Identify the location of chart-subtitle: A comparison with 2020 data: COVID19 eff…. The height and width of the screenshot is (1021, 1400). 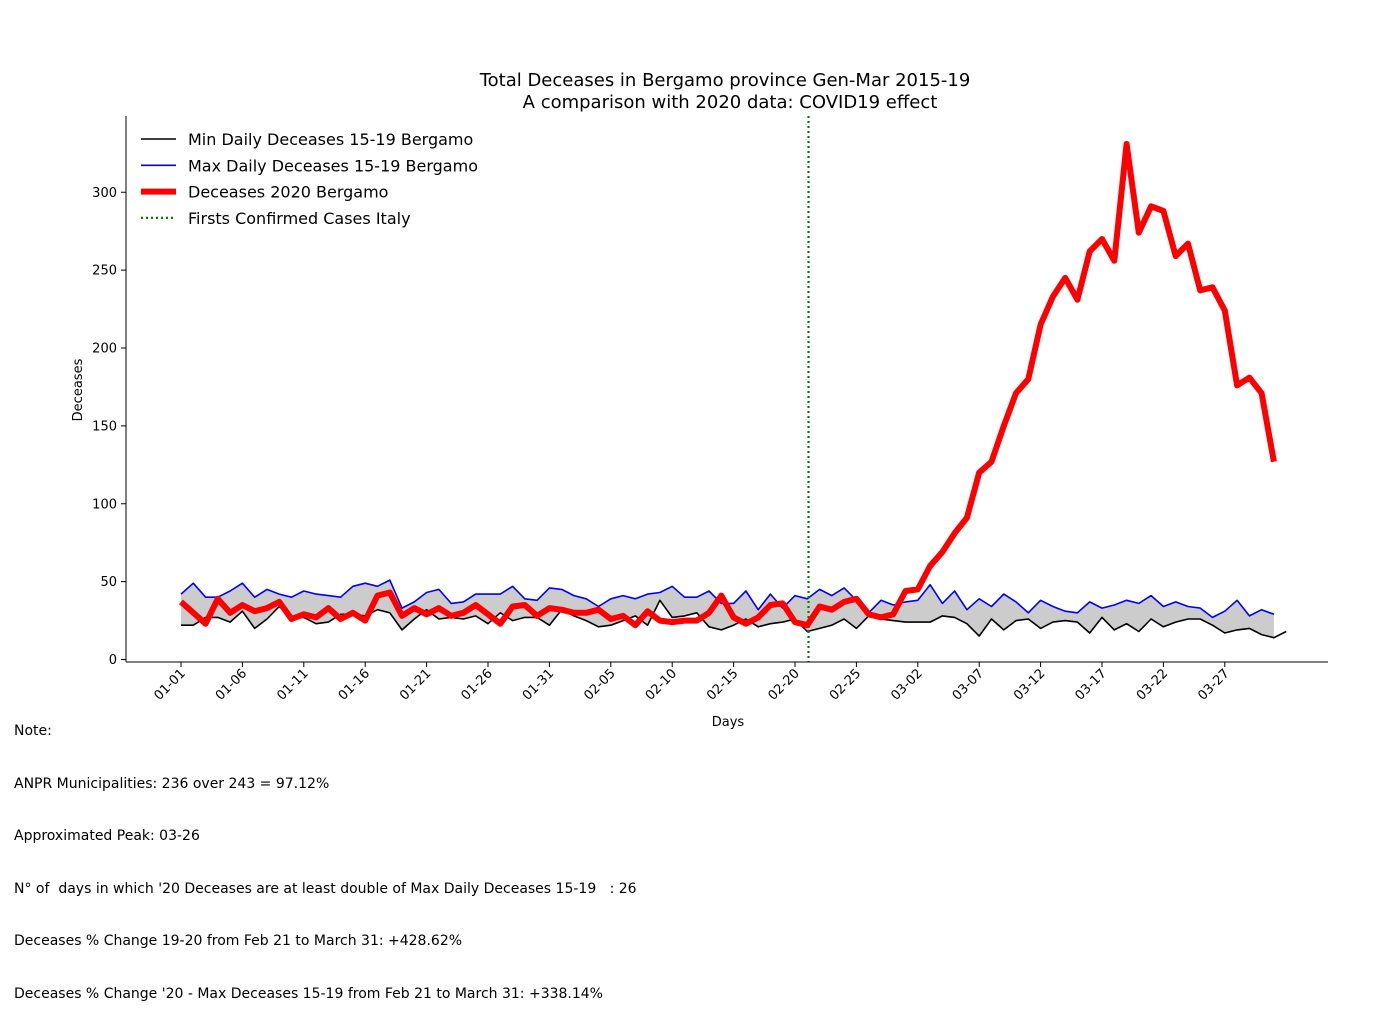
(730, 102).